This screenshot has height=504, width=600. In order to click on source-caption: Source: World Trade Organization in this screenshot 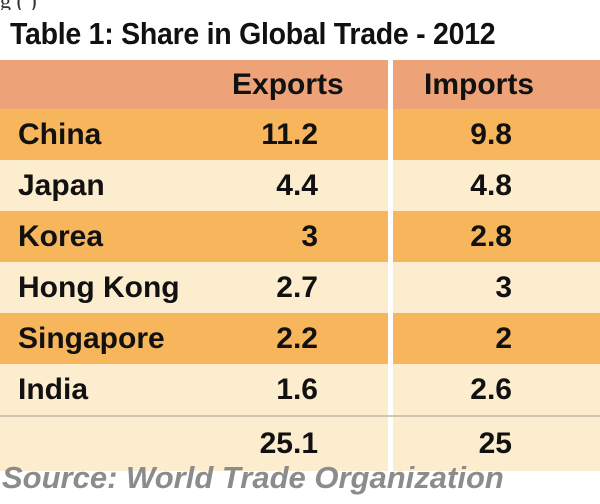, I will do `click(253, 477)`.